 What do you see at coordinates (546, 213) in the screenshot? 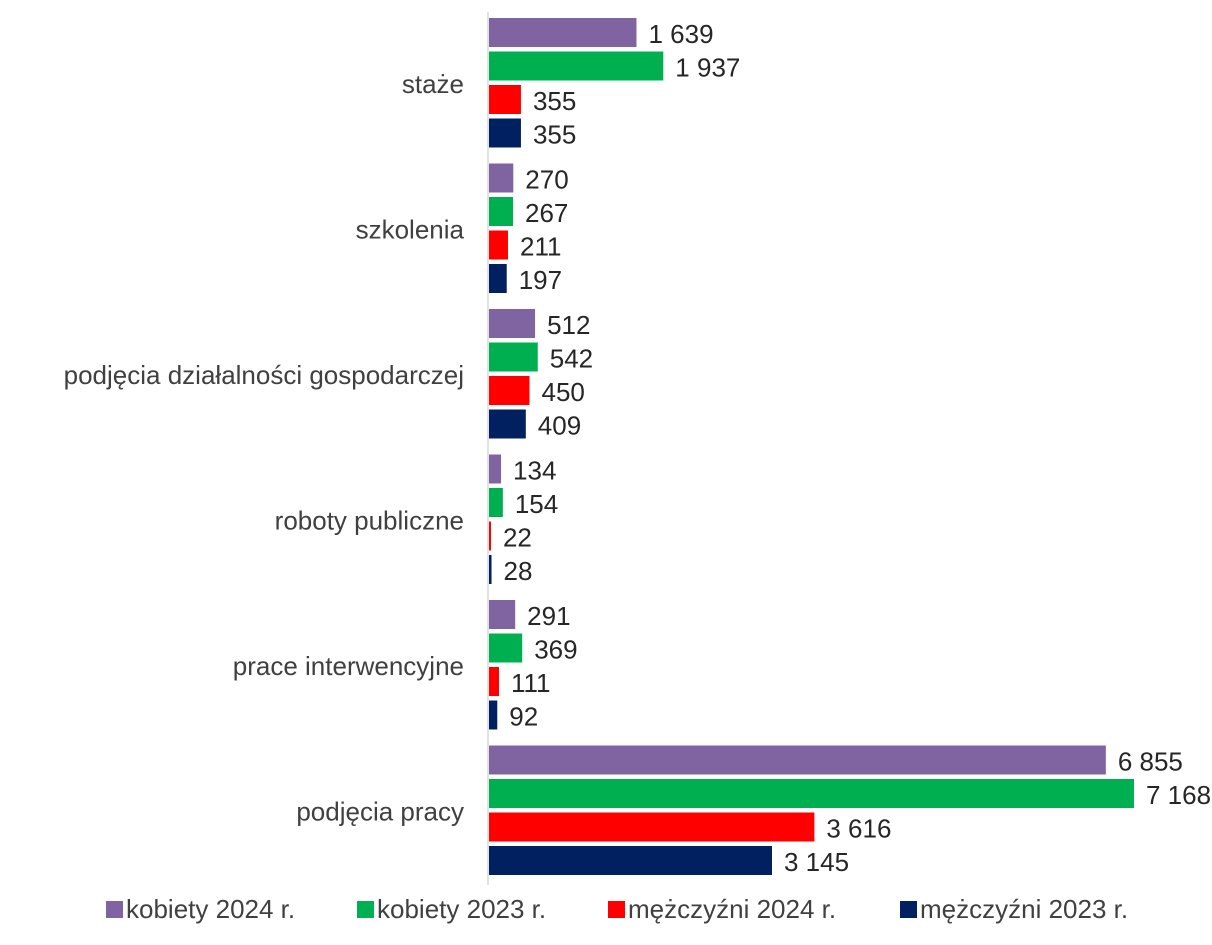
I see `data-label: 267` at bounding box center [546, 213].